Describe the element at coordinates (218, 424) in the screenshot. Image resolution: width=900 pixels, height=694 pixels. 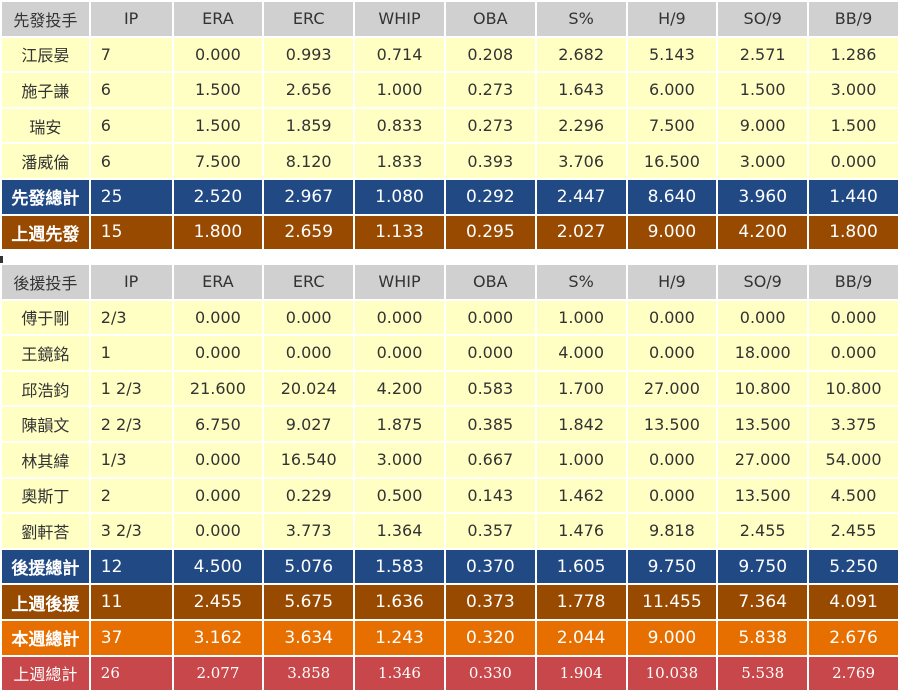
I see `stat-cell: 6.750` at that location.